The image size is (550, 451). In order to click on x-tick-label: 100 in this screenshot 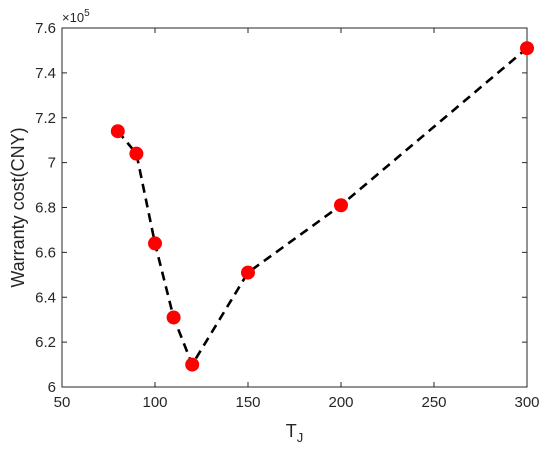, I will do `click(154, 402)`.